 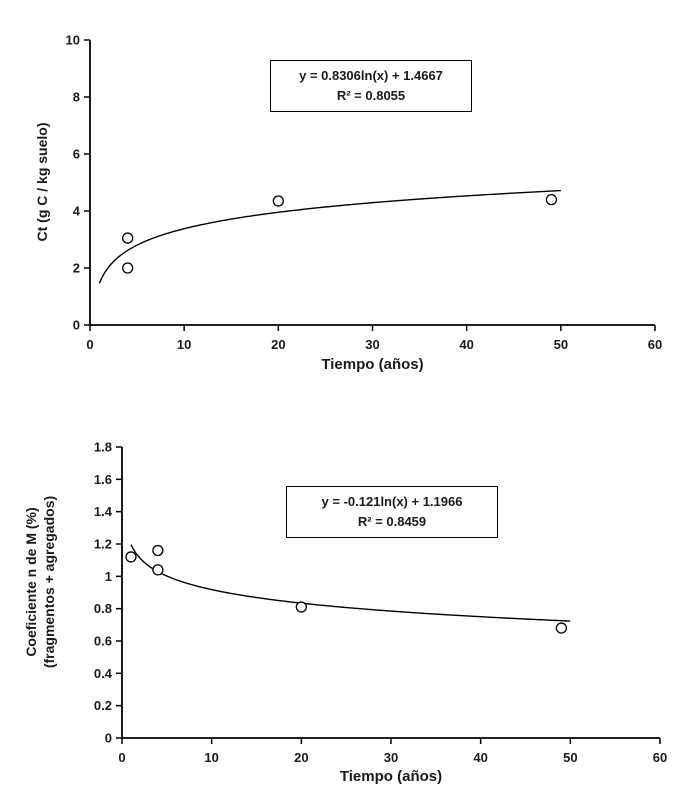 I want to click on y-tick-label: 8, so click(x=76, y=97).